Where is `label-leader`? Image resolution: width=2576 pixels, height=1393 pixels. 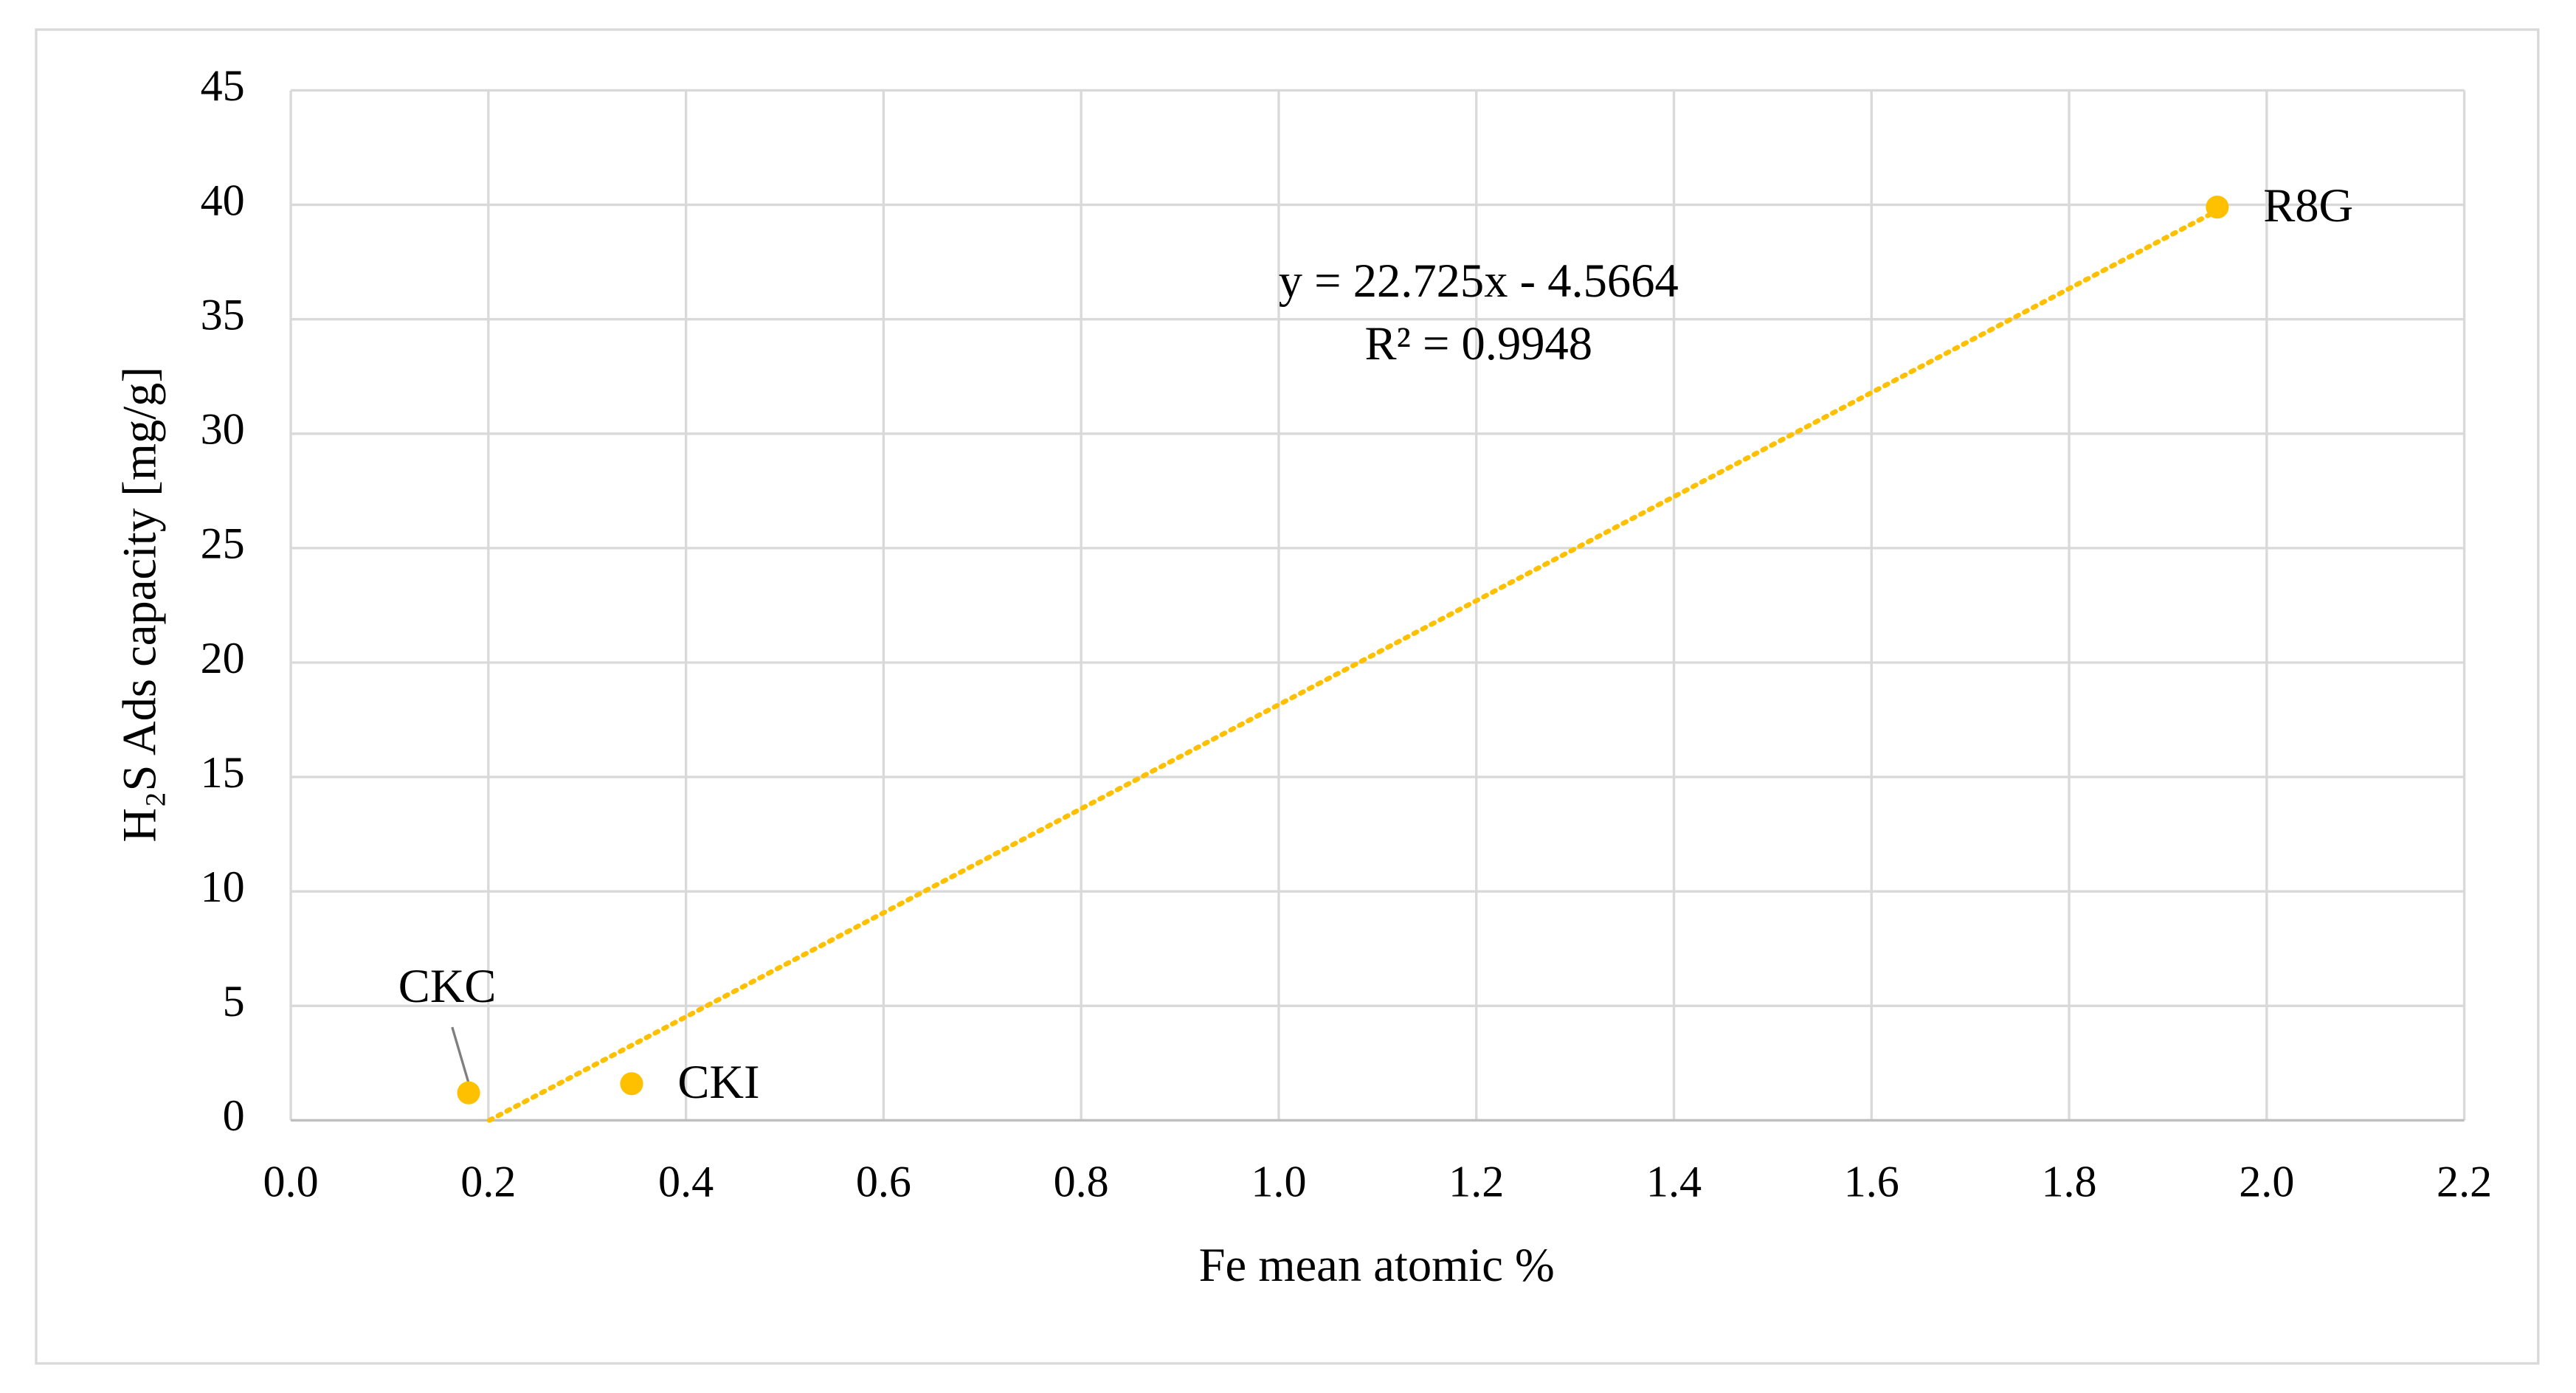 label-leader is located at coordinates (460, 1055).